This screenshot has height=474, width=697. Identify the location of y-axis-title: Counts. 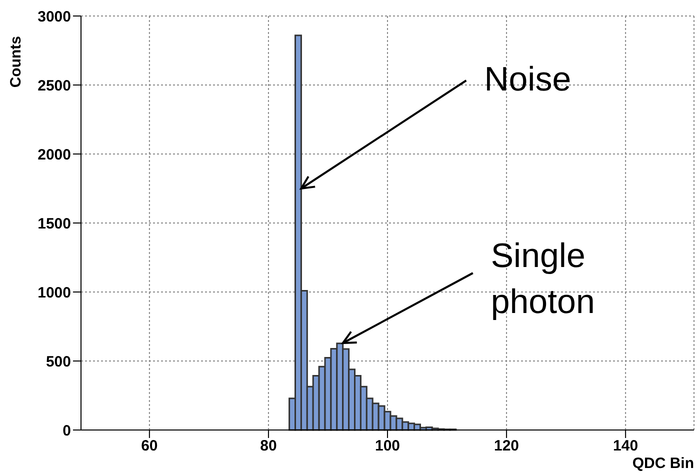
(16, 62).